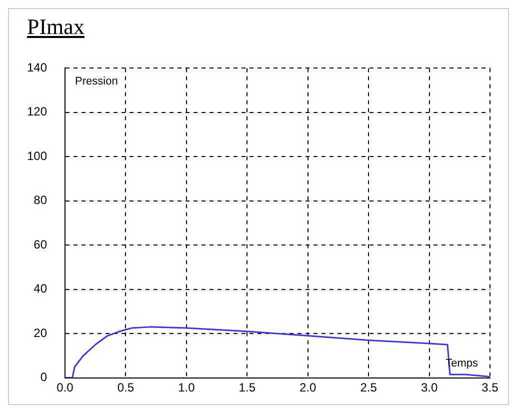 The height and width of the screenshot is (413, 517). Describe the element at coordinates (41, 200) in the screenshot. I see `y-tick-label: 80` at that location.